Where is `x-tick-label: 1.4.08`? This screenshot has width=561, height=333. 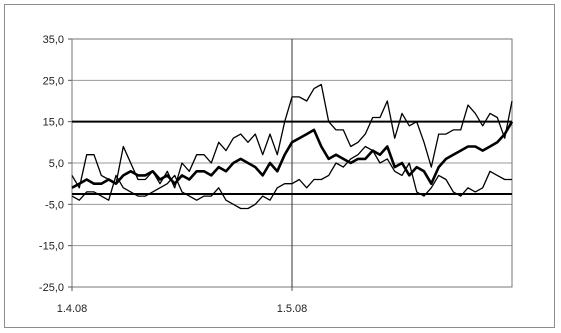
x-tick-label: 1.4.08 is located at coordinates (72, 309).